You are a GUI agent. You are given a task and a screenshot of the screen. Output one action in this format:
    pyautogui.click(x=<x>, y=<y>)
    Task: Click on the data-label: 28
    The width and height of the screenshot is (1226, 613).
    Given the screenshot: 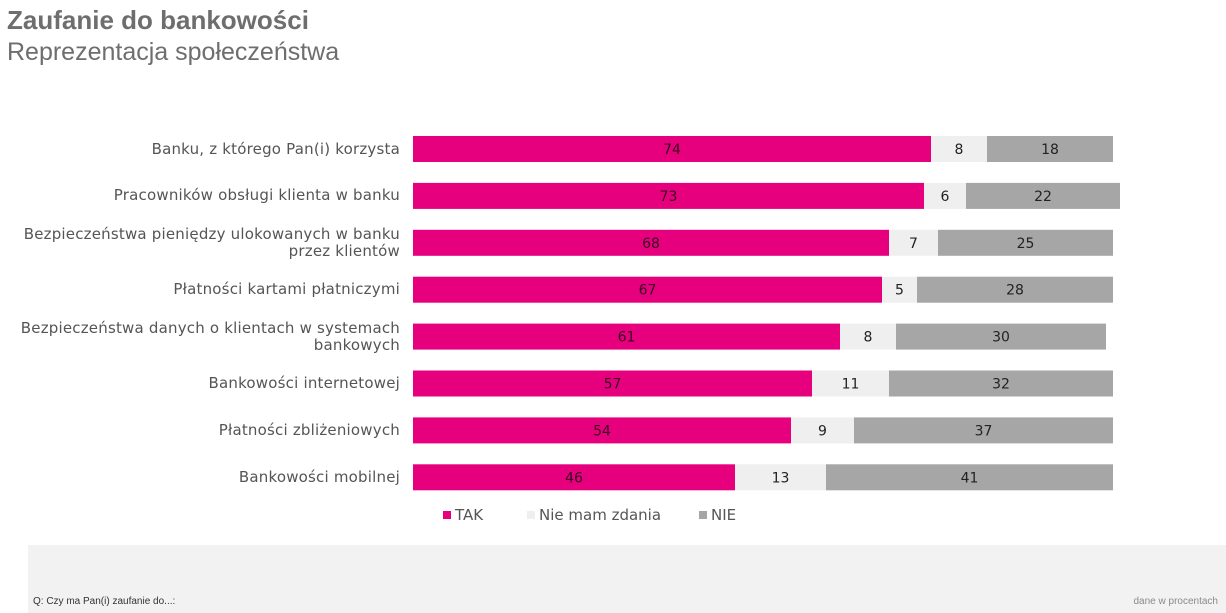 What is the action you would take?
    pyautogui.click(x=1015, y=291)
    